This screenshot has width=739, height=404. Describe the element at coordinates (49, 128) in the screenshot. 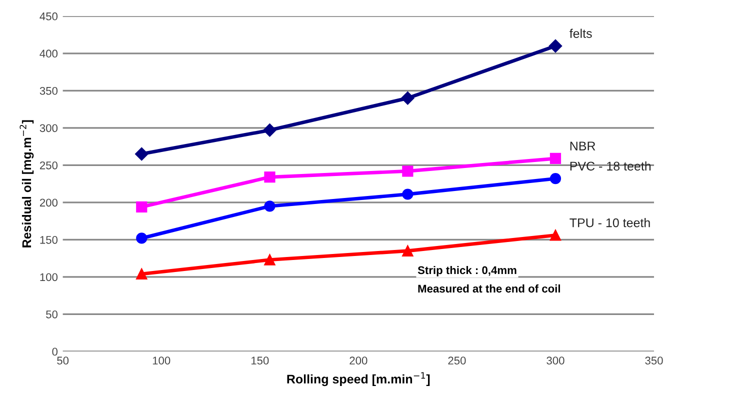

I see `y-tick-label: 300` at that location.